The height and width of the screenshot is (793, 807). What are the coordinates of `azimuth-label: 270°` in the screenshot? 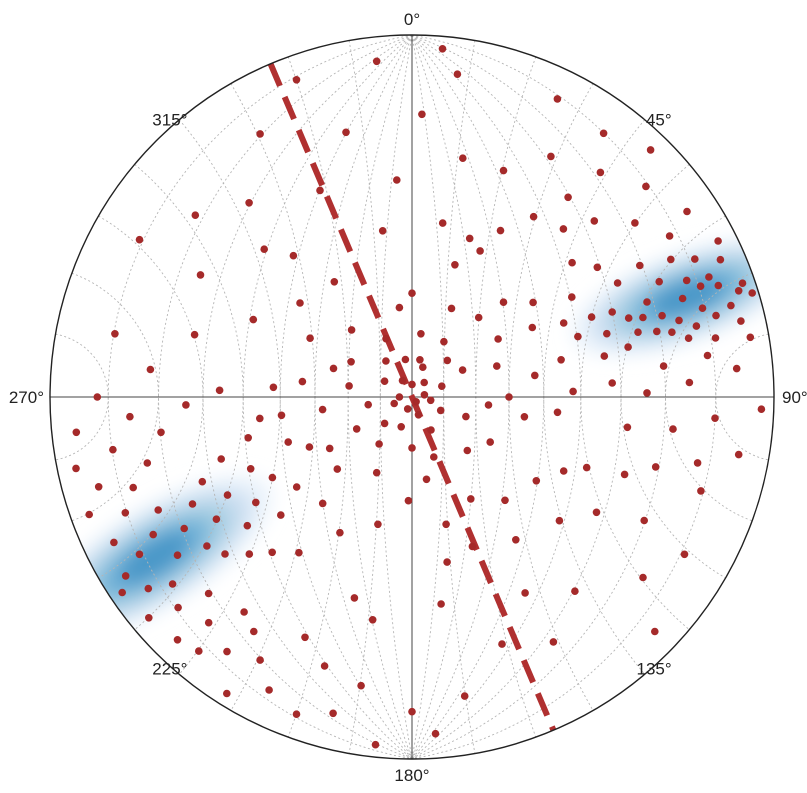 It's located at (26, 397).